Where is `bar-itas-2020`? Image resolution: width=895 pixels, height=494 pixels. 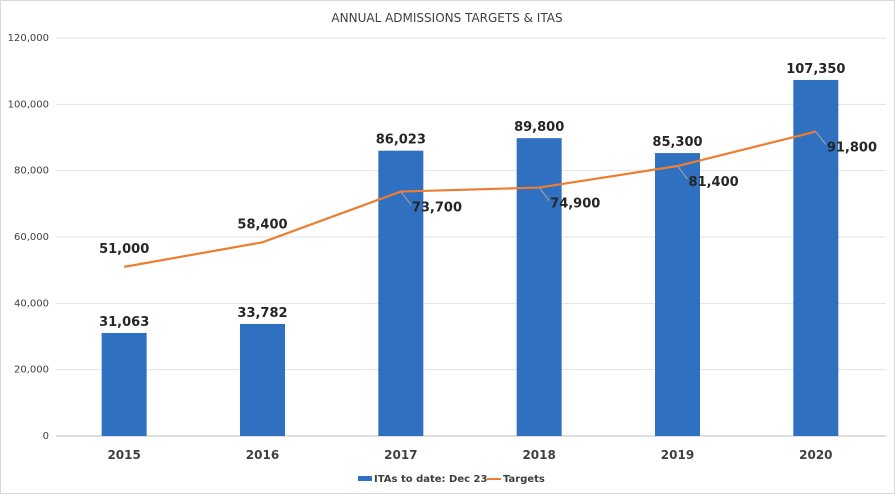
bar-itas-2020 is located at coordinates (816, 257).